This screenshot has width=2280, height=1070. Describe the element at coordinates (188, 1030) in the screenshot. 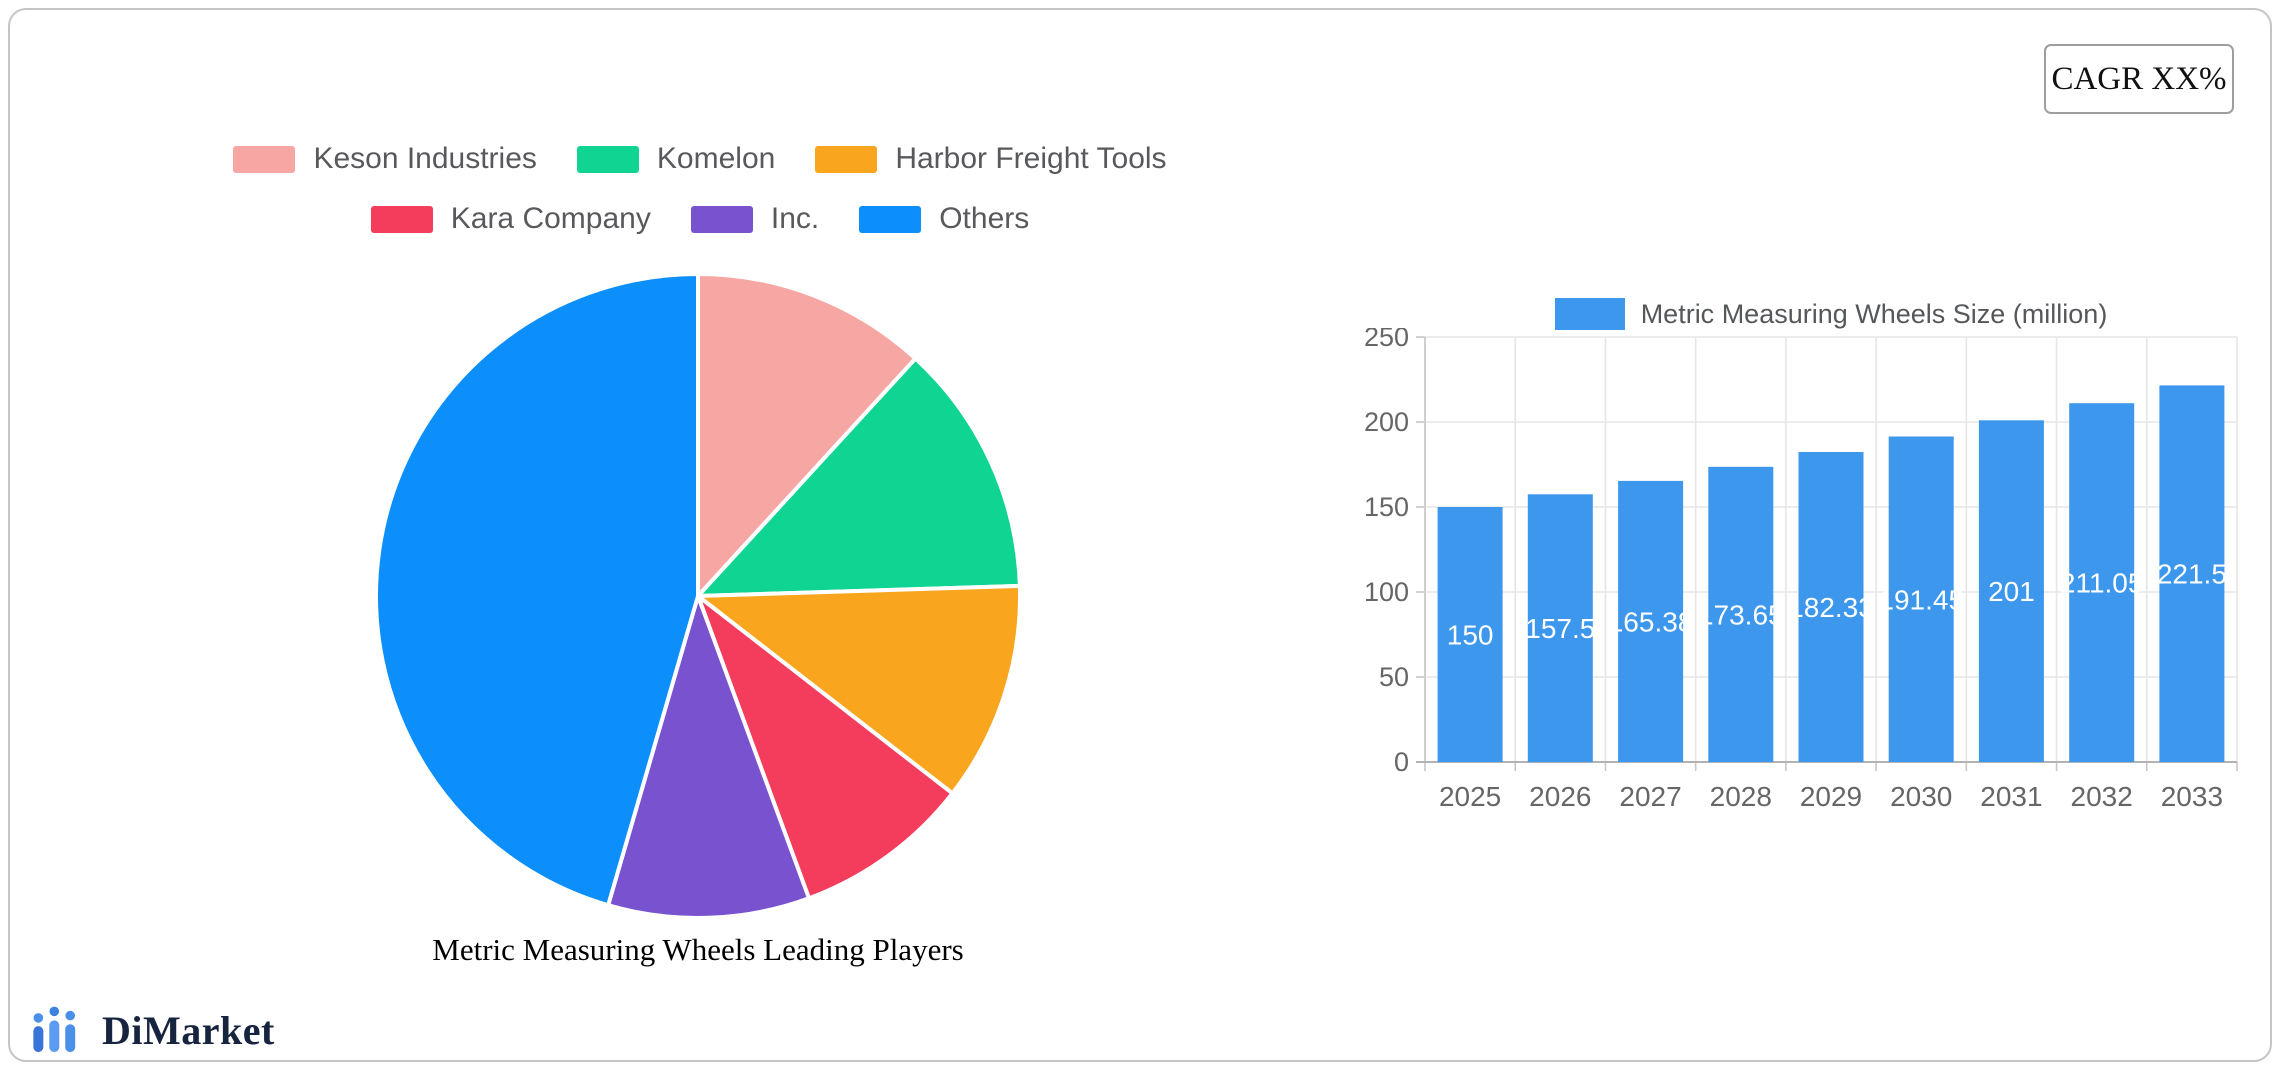

I see `brand-name: DiMarket` at that location.